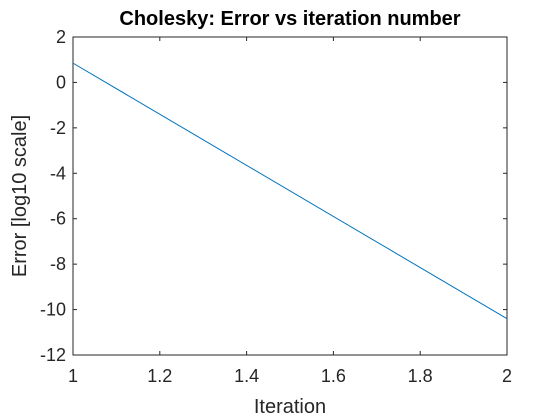 This screenshot has width=560, height=420. Describe the element at coordinates (53, 310) in the screenshot. I see `y-tick-label: -10` at that location.